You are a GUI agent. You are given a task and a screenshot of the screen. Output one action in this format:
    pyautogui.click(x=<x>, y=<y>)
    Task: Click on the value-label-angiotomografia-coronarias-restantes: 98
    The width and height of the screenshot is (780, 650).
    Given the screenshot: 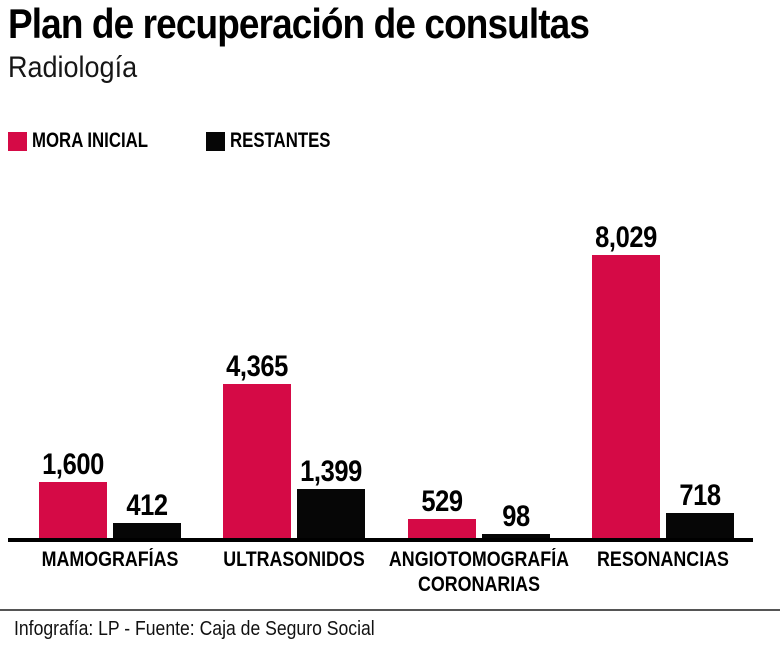 What is the action you would take?
    pyautogui.click(x=516, y=516)
    